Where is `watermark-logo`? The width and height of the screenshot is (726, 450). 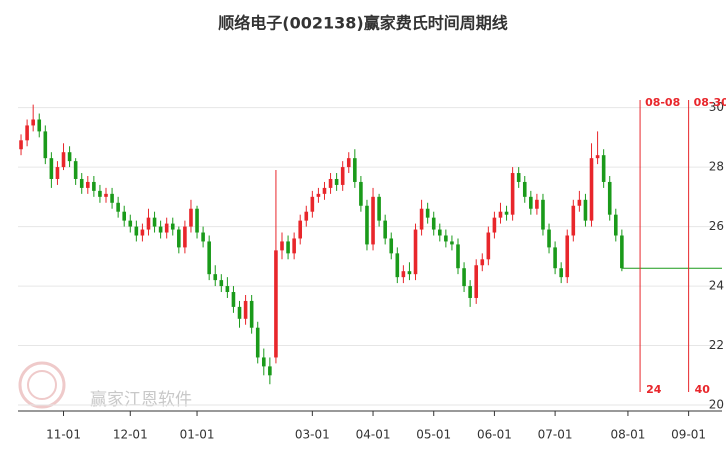 watermark-logo is located at coordinates (42, 385).